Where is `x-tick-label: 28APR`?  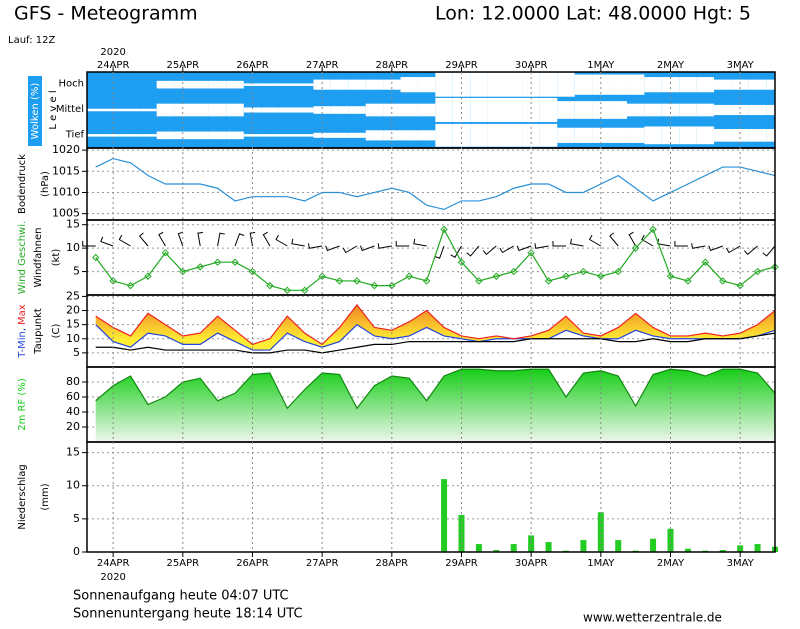
x-tick-label: 28APR is located at coordinates (392, 563).